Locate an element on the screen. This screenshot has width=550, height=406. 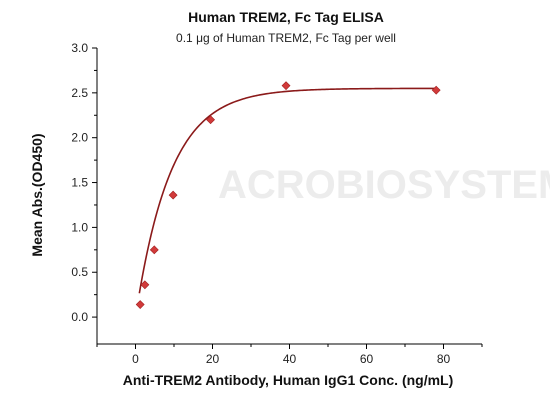
y-tick-label: 2.0 is located at coordinates (79, 138).